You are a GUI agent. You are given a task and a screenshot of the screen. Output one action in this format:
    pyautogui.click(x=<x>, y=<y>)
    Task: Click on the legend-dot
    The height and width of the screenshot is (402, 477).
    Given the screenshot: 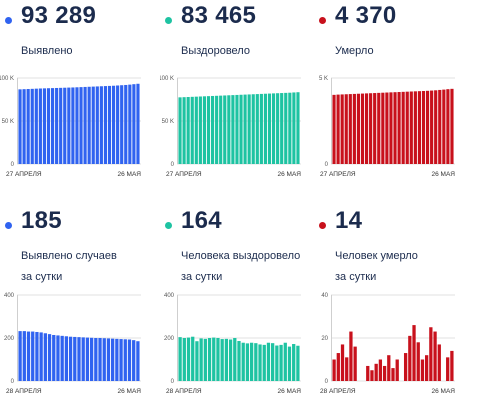 What is the action you would take?
    pyautogui.click(x=168, y=20)
    